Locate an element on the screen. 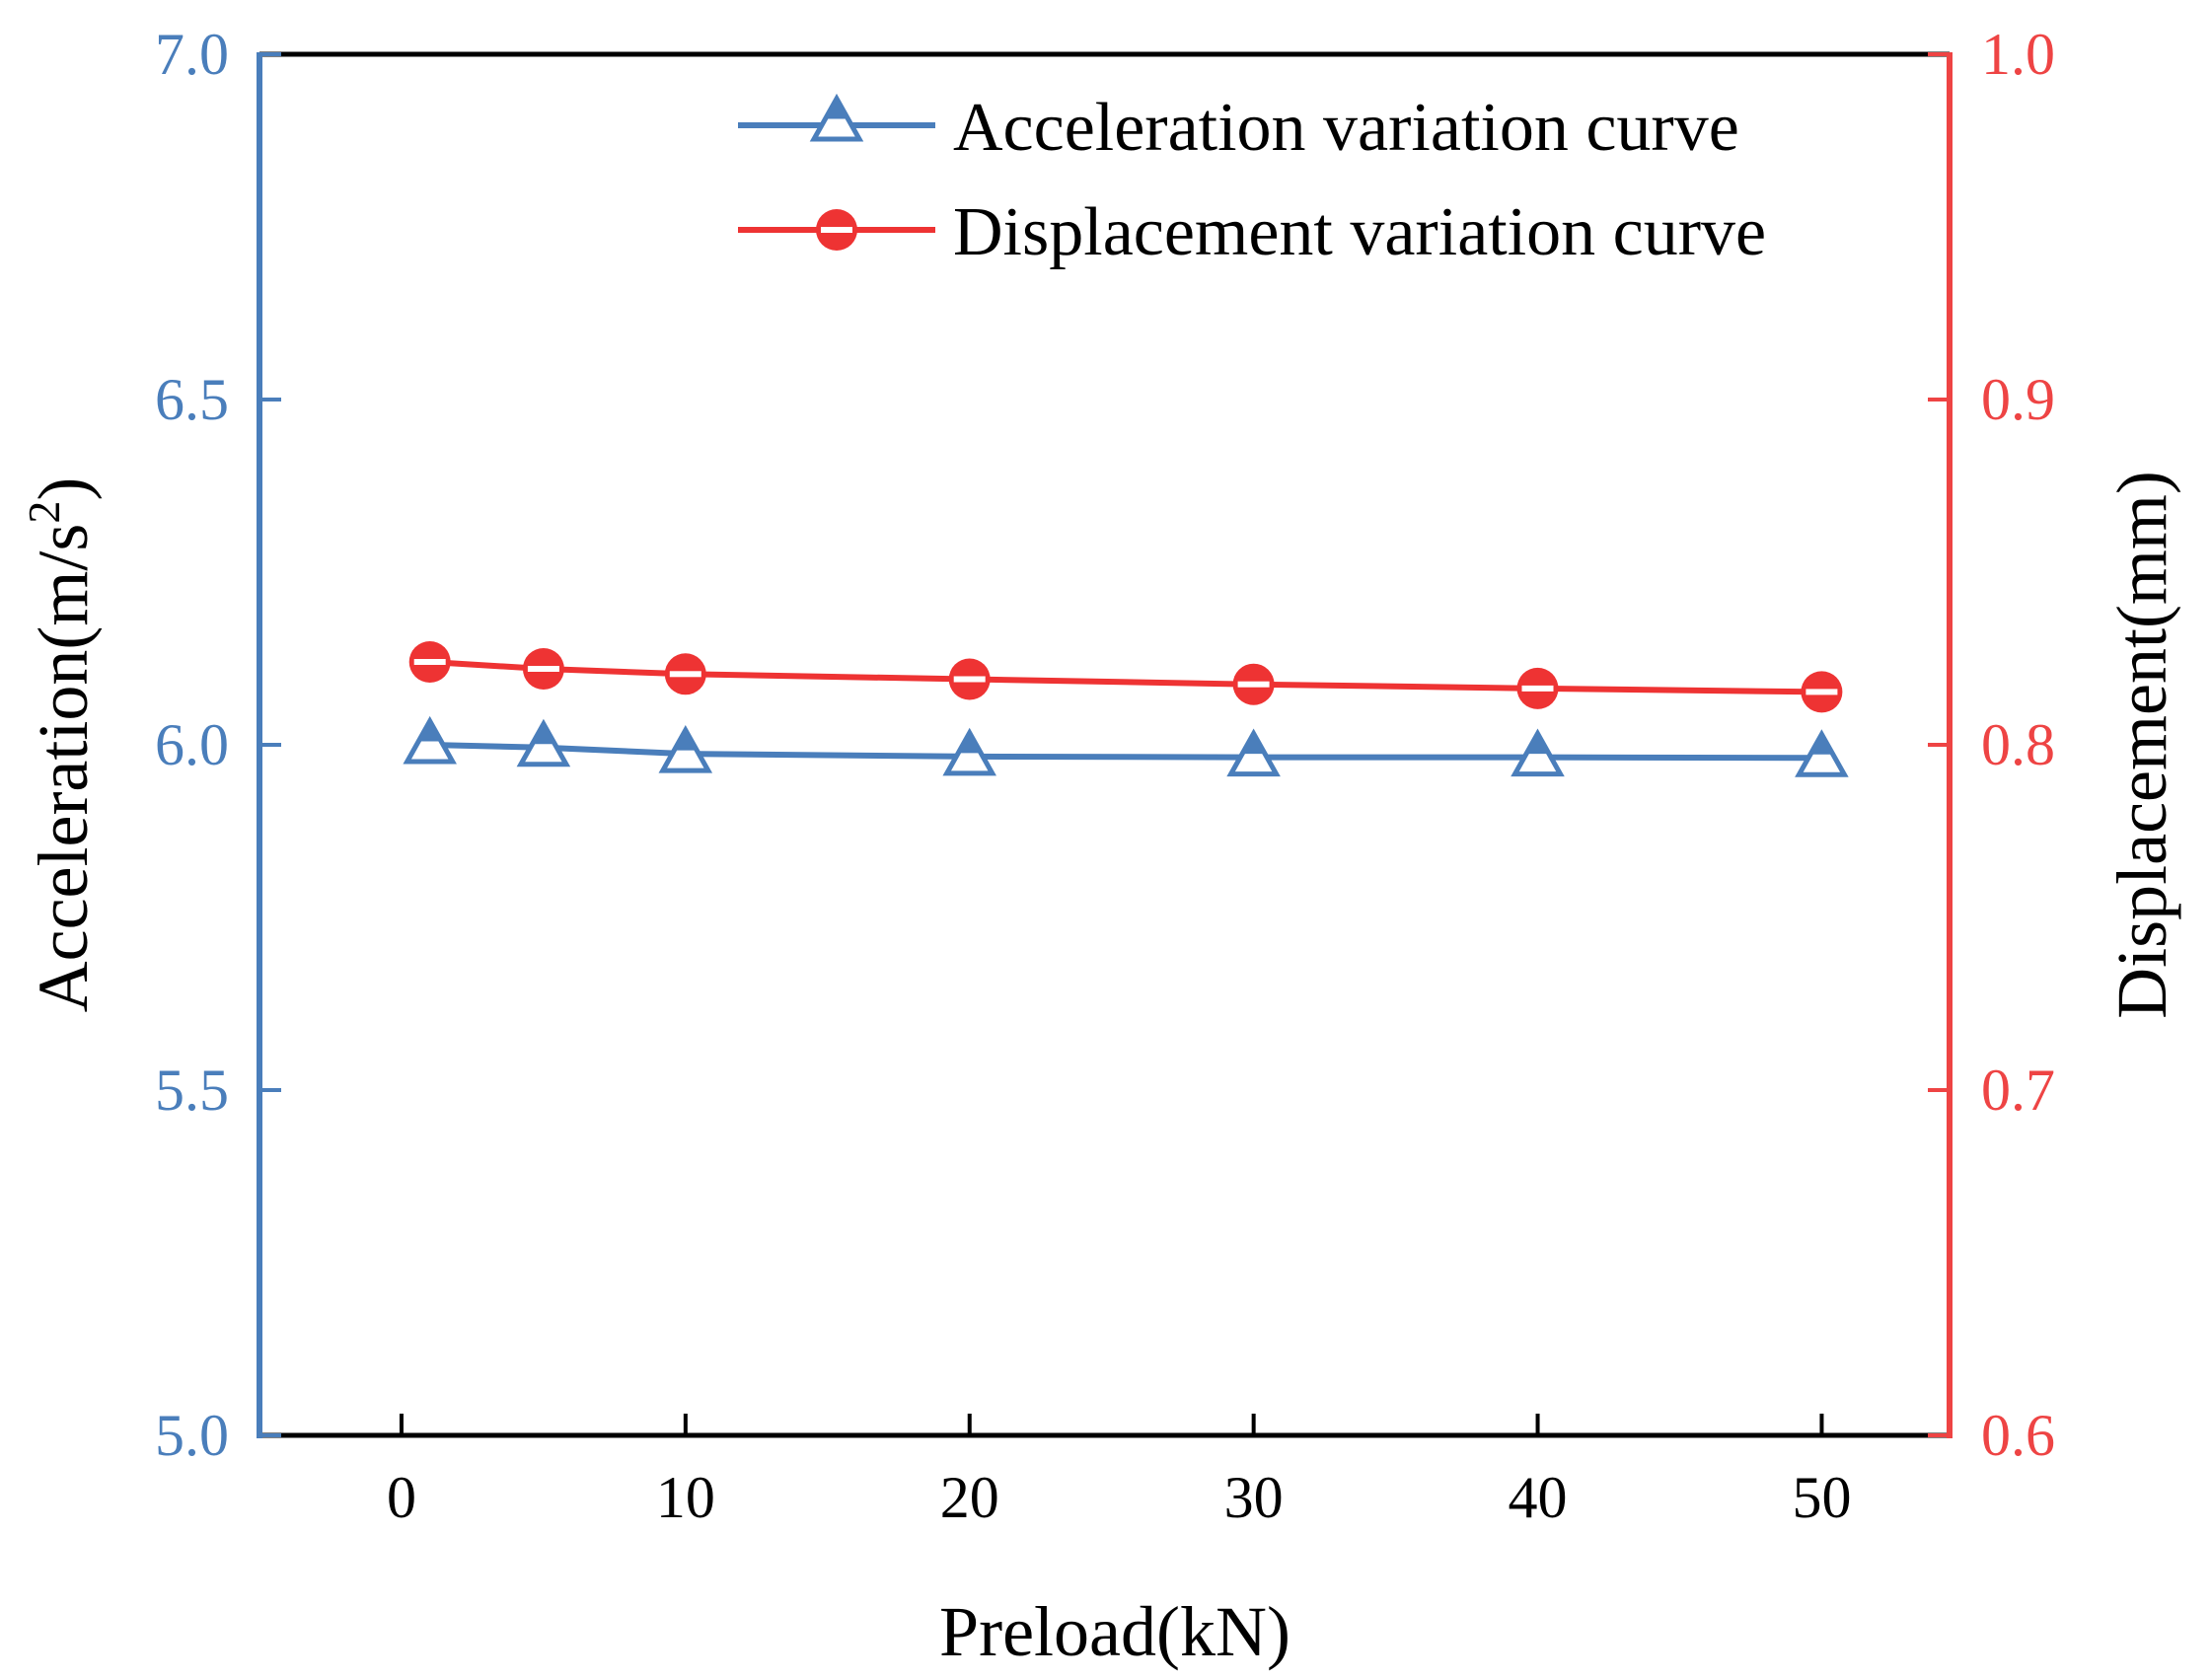 The height and width of the screenshot is (1680, 2211). right-y-tick-label: 0.8 is located at coordinates (2018, 744).